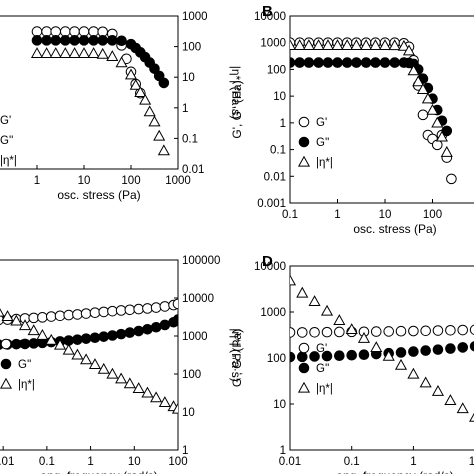 The width and height of the screenshot is (474, 474). I want to click on panel-letter-b: B, so click(267, 11).